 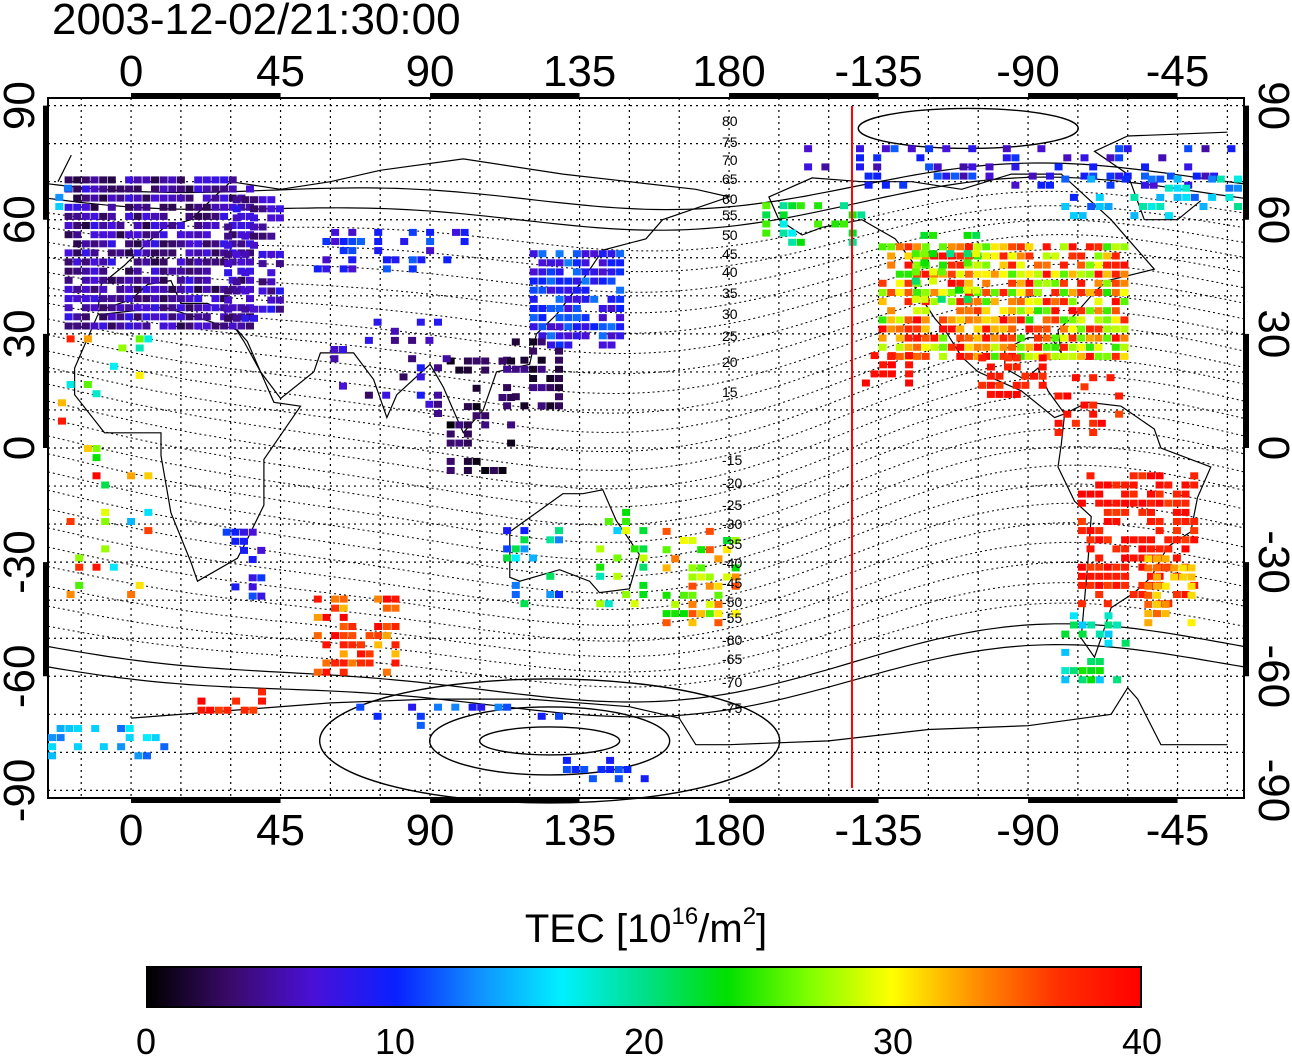 What do you see at coordinates (642, 176) in the screenshot?
I see `coastline` at bounding box center [642, 176].